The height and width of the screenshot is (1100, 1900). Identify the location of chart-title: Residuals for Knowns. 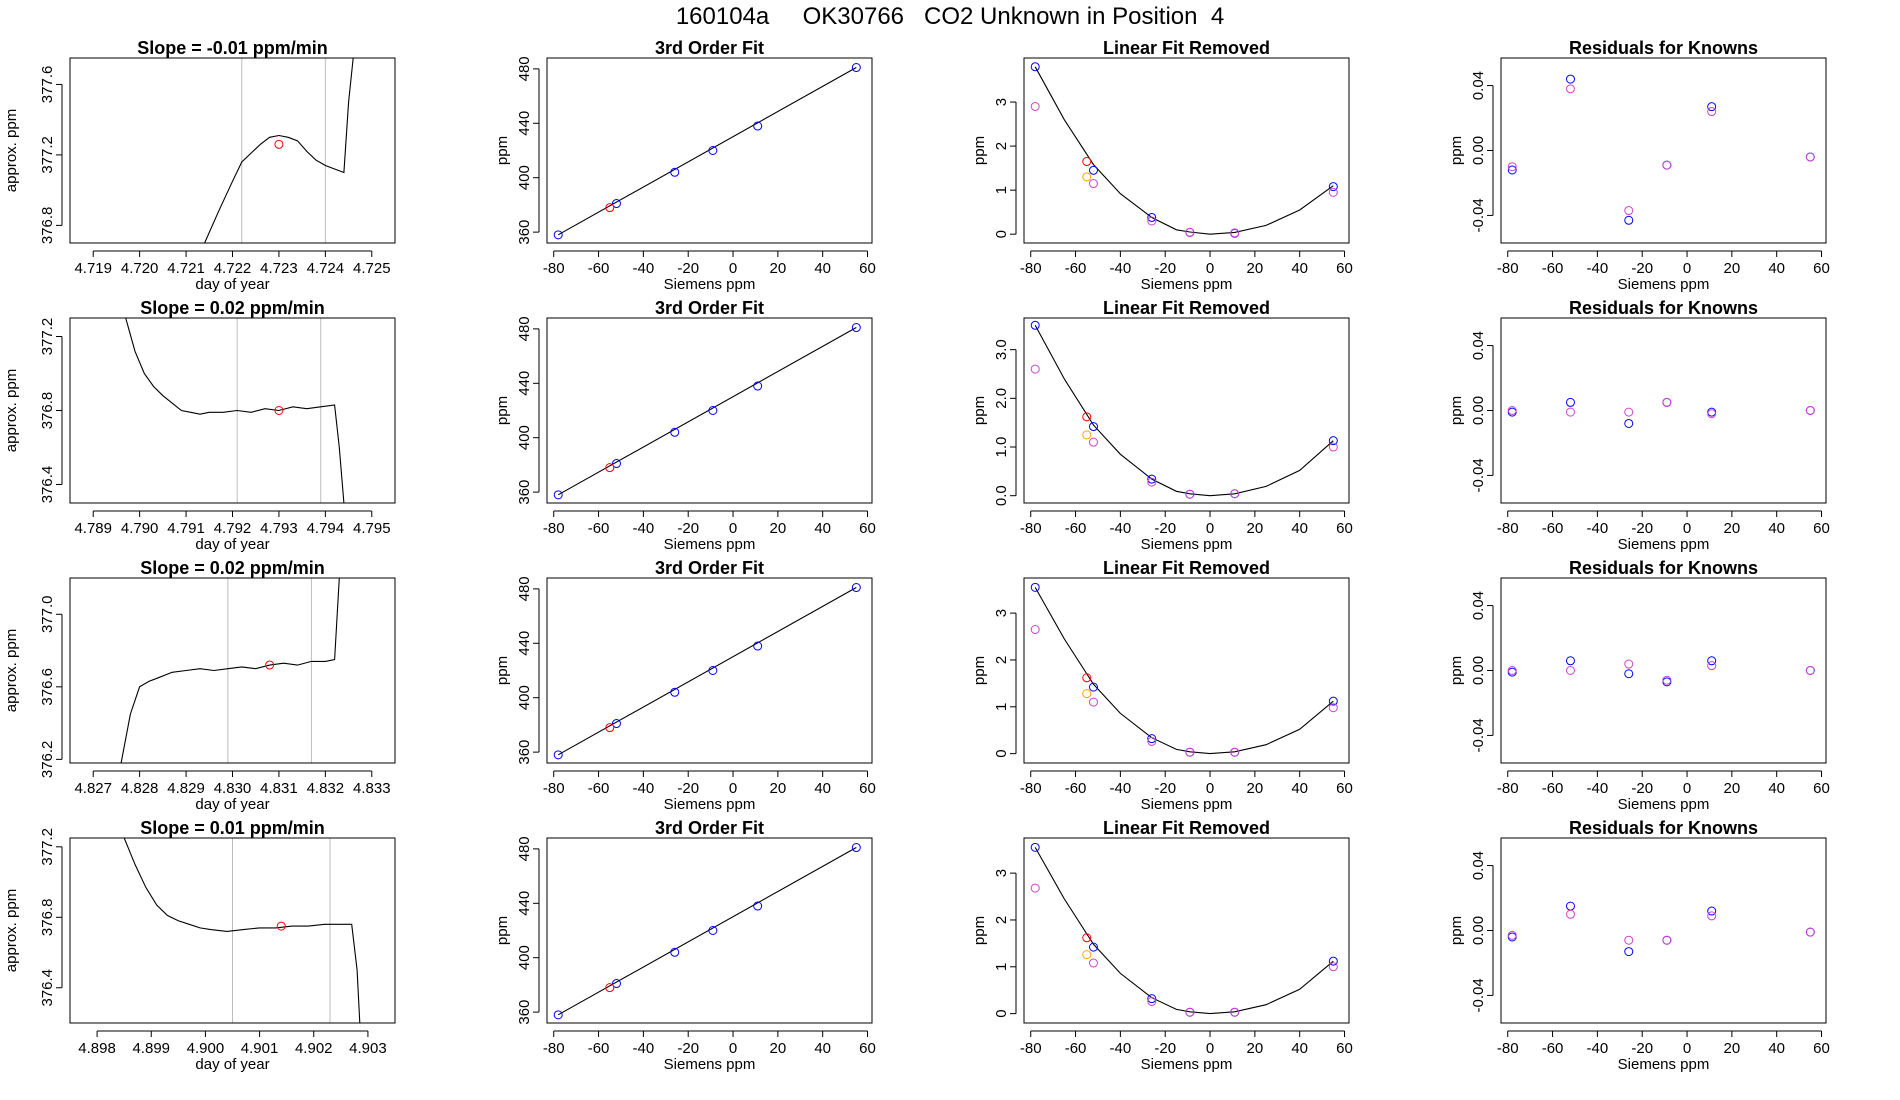
(1663, 48).